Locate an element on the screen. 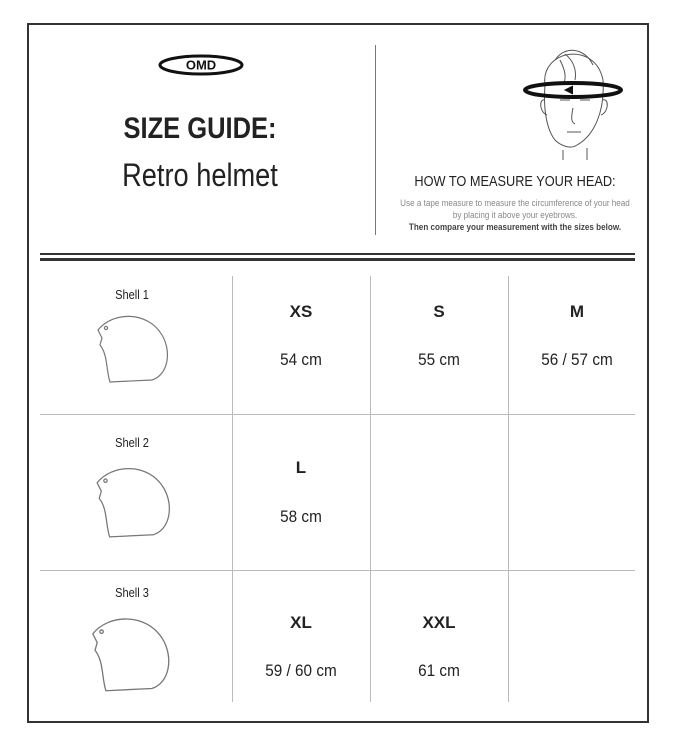 This screenshot has width=675, height=750. size-label: L is located at coordinates (301, 467).